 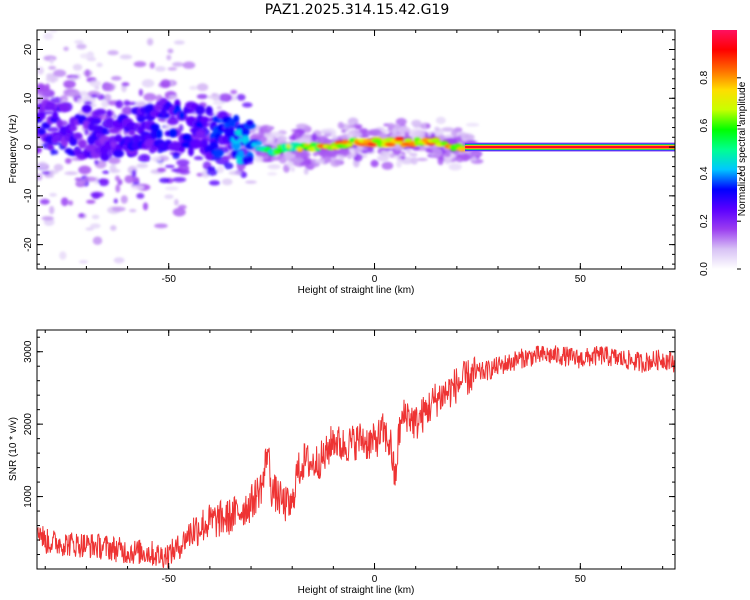 I want to click on snr-y-tick-label: 1000, so click(x=28, y=496).